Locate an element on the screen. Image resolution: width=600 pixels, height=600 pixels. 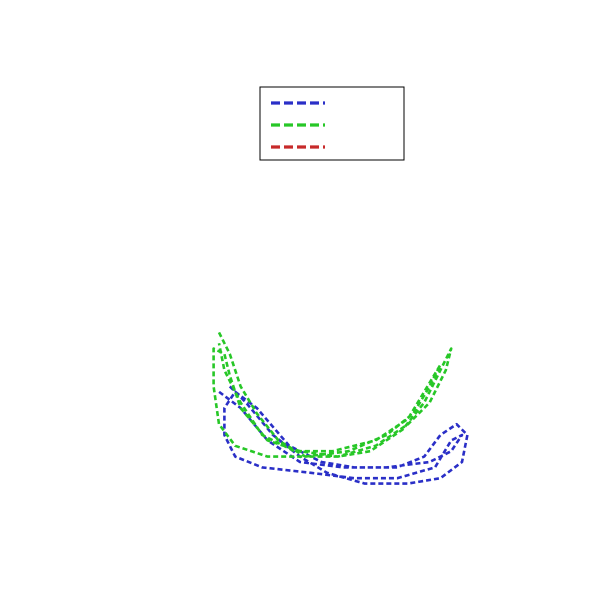
legend-box is located at coordinates (332, 123).